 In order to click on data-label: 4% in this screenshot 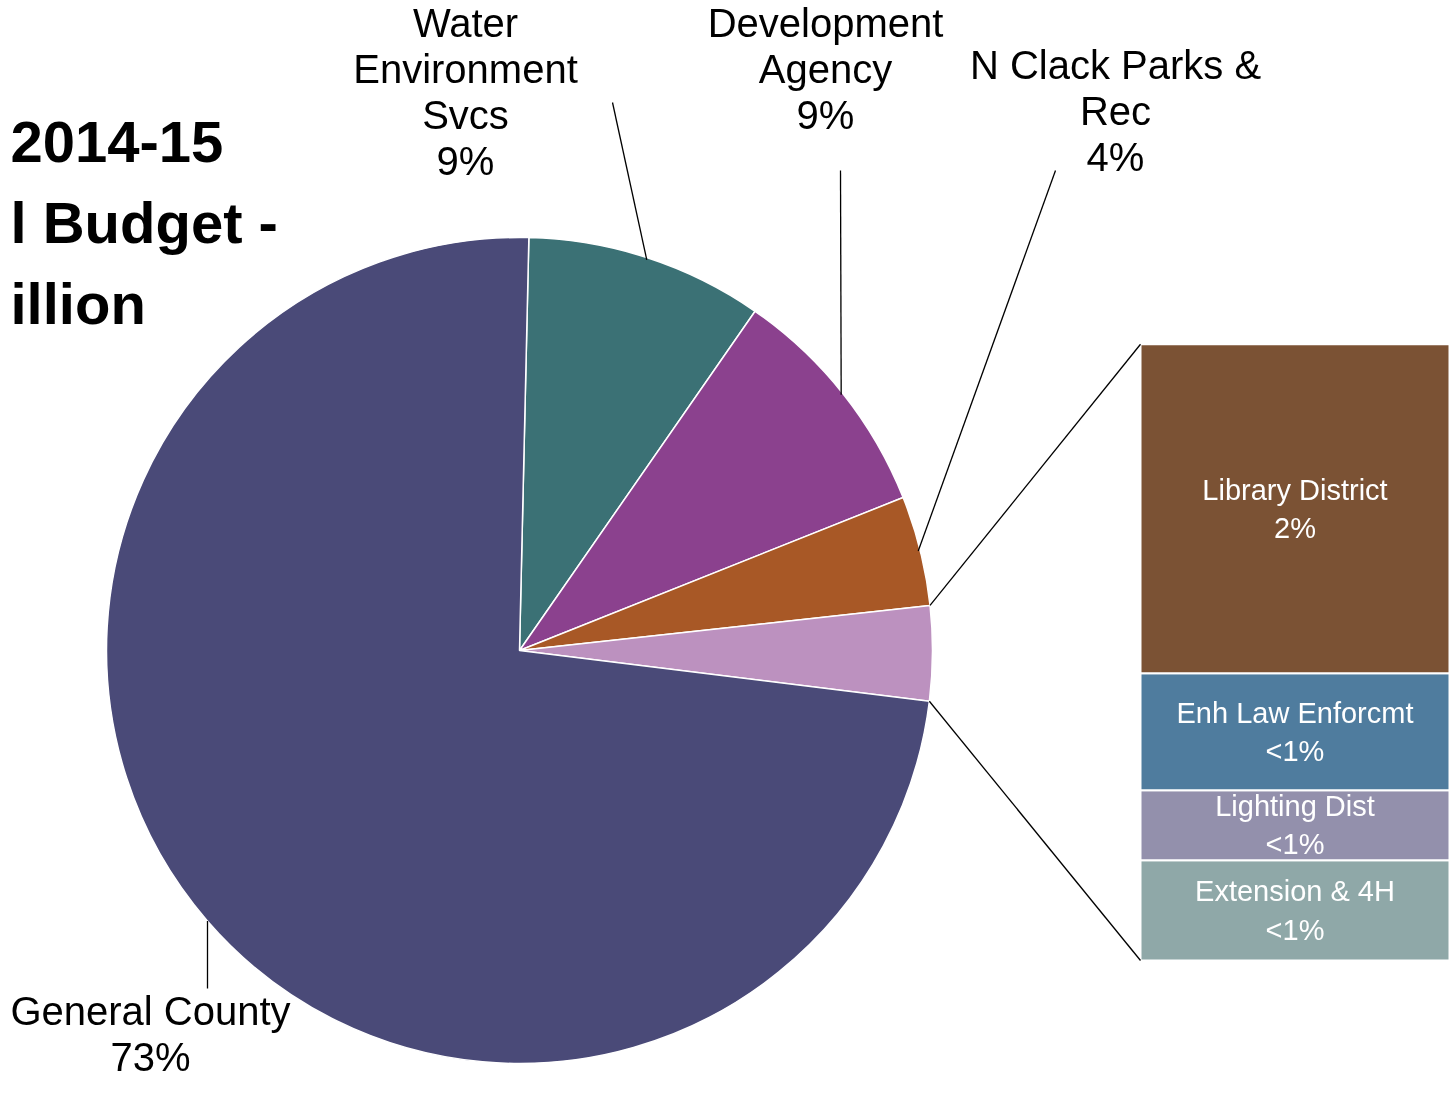, I will do `click(1115, 156)`.